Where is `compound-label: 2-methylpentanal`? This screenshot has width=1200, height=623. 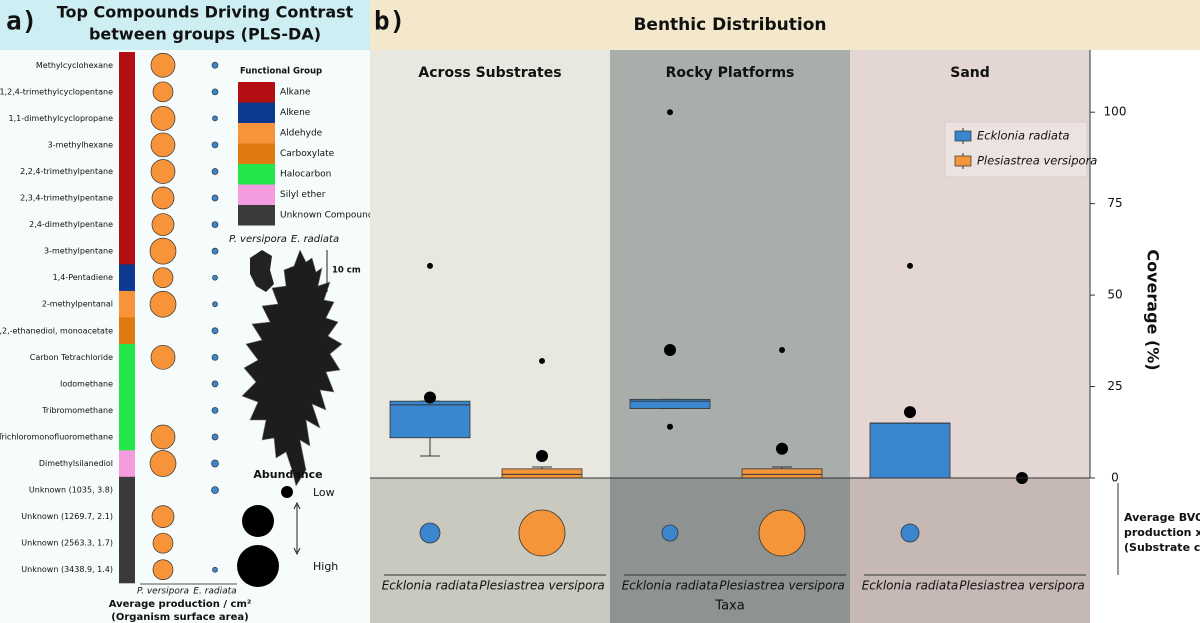 compound-label: 2-methylpentanal is located at coordinates (77, 304).